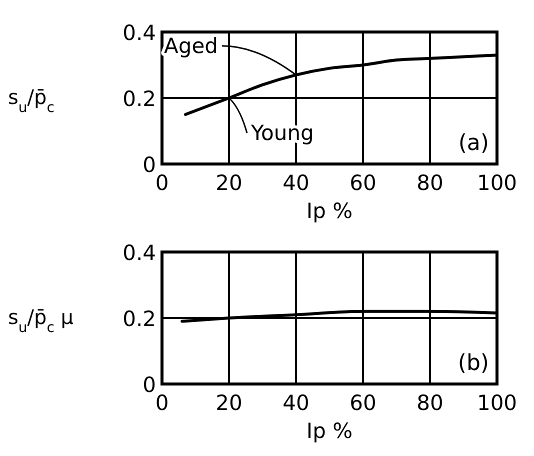 The height and width of the screenshot is (456, 534). What do you see at coordinates (31, 100) in the screenshot?
I see `y-axis-title: s$_{u}$/p̄$_{c}$` at bounding box center [31, 100].